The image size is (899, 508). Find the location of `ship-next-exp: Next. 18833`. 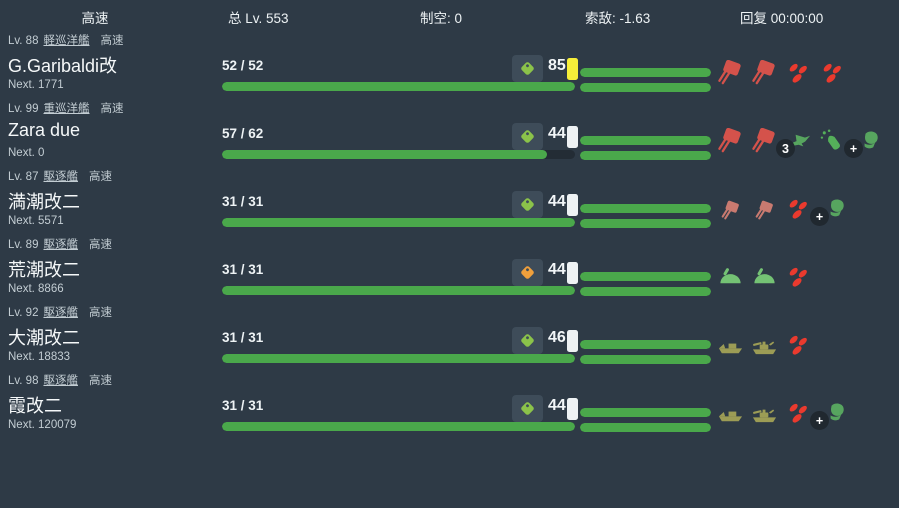

ship-next-exp: Next. 18833 is located at coordinates (39, 357).